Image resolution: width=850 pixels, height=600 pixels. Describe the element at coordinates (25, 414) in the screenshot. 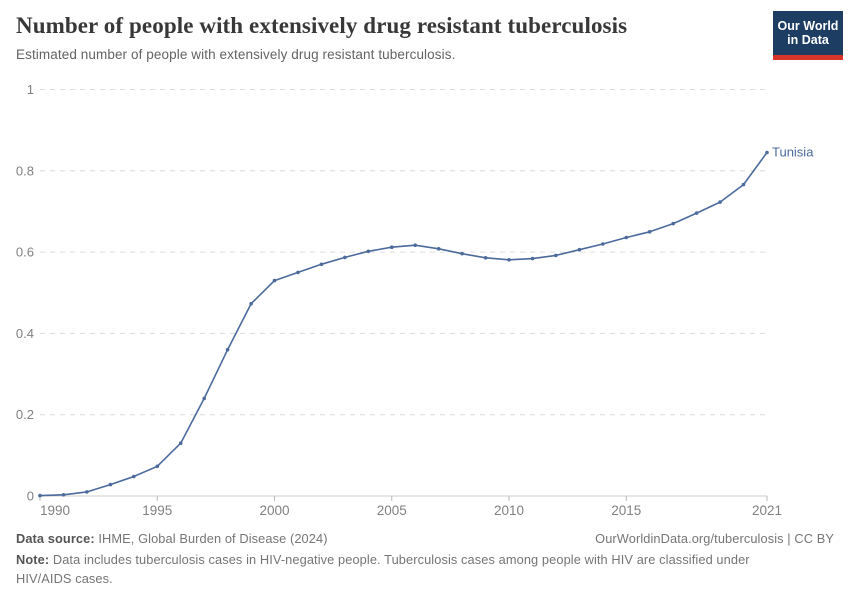

I see `y-tick-label: 0.2` at that location.